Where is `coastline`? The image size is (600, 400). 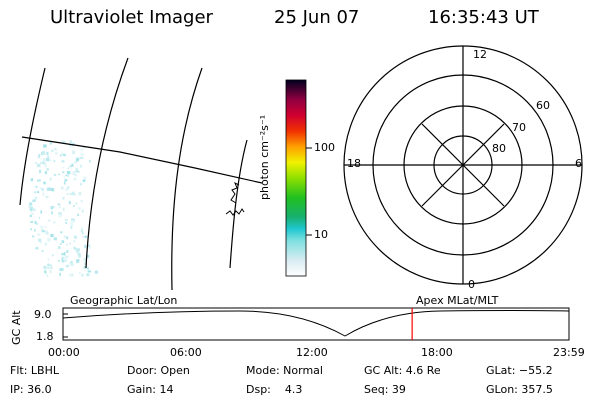
coastline is located at coordinates (235, 198).